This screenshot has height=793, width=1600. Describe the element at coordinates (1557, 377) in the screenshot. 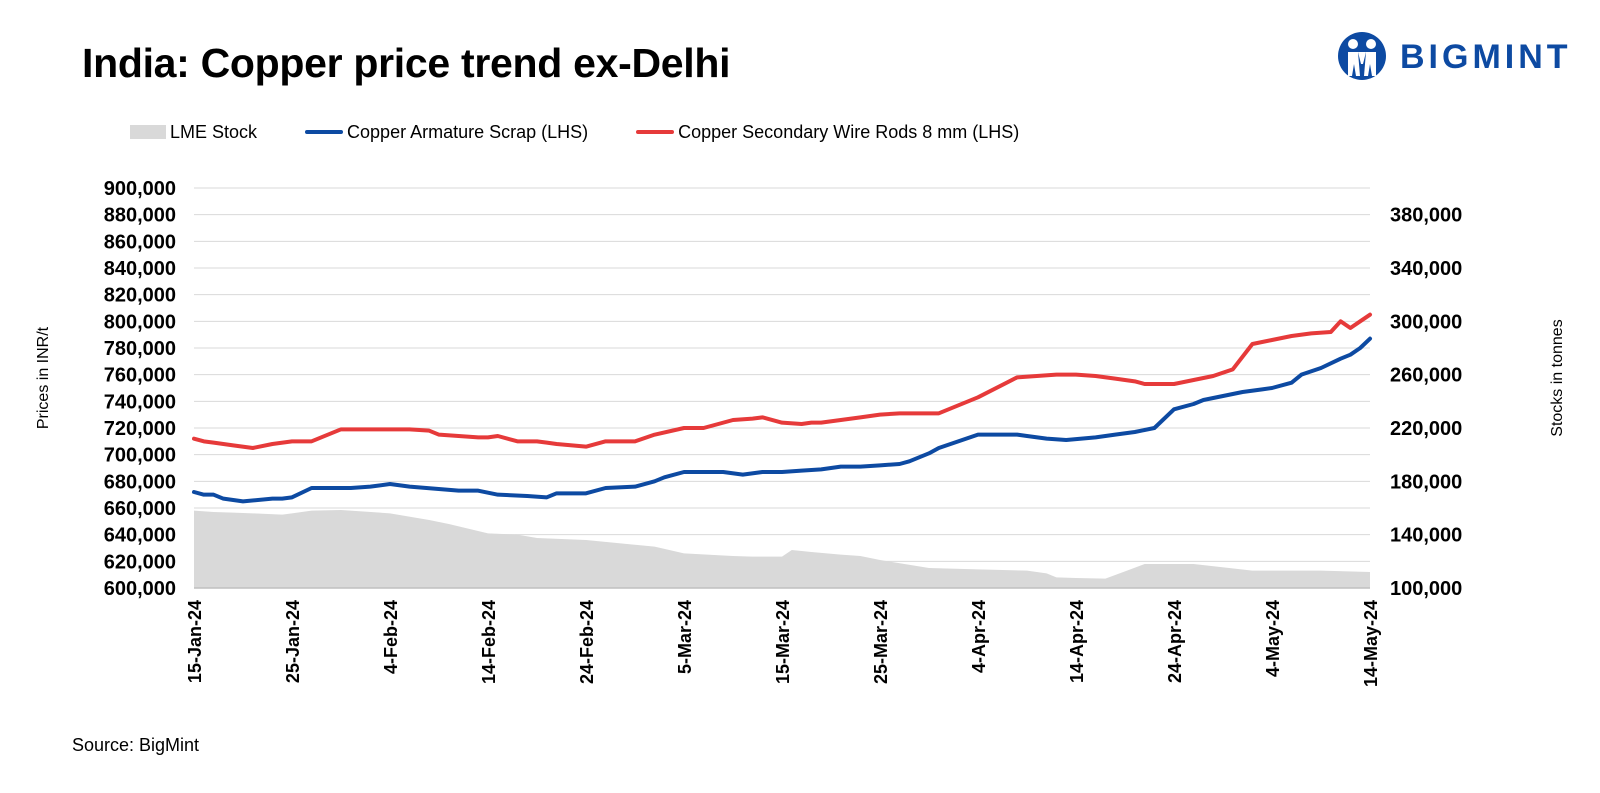

I see `y-axis-title-right: Stocks in tonnes` at that location.